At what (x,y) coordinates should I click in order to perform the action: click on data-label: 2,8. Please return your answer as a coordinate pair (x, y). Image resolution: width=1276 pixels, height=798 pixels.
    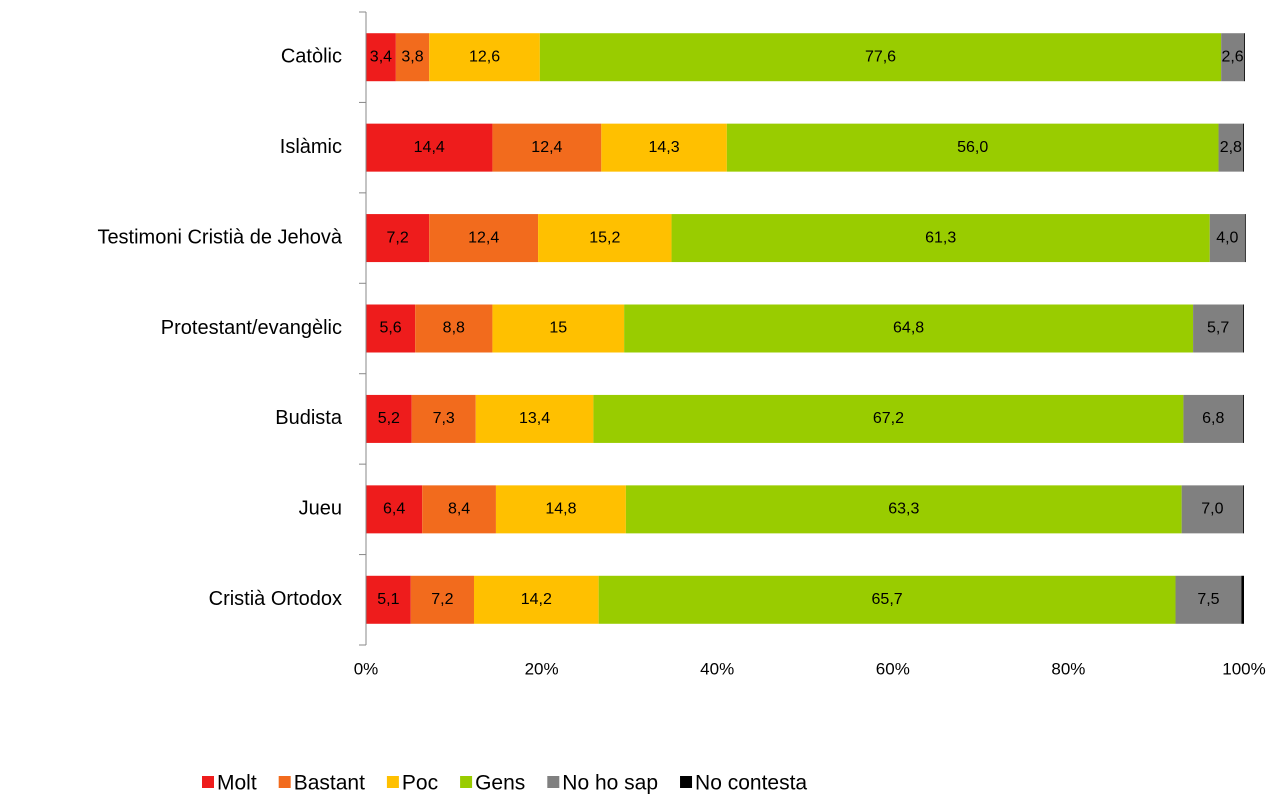
    Looking at the image, I should click on (1231, 147).